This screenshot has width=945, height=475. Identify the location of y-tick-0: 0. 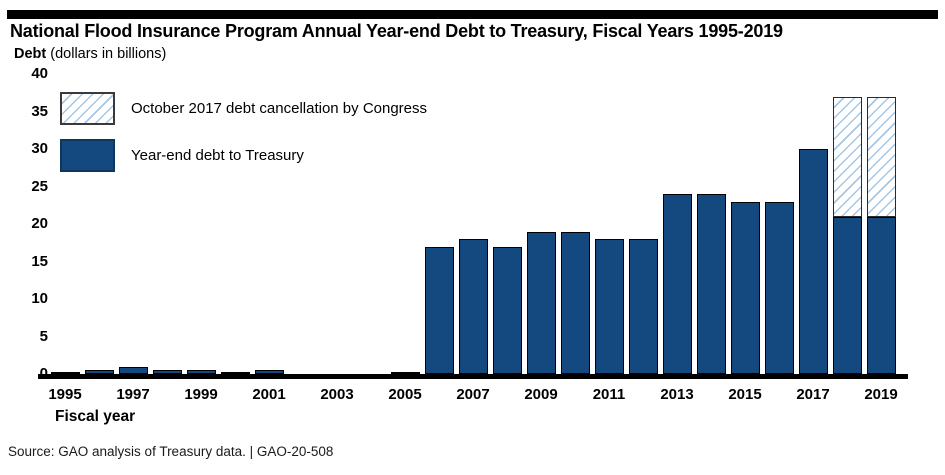
(43, 373).